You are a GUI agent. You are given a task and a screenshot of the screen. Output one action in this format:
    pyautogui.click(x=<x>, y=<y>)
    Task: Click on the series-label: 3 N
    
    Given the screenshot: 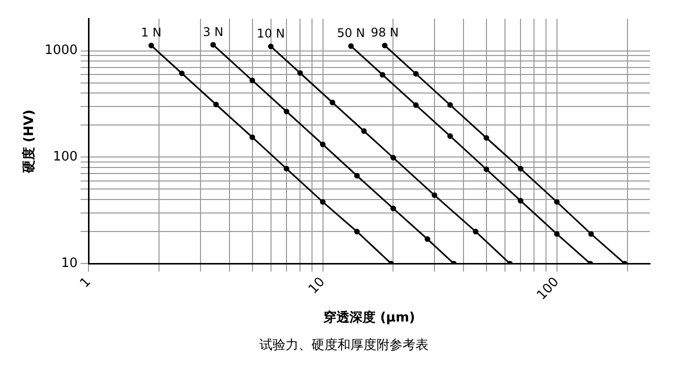 What is the action you would take?
    pyautogui.click(x=213, y=31)
    